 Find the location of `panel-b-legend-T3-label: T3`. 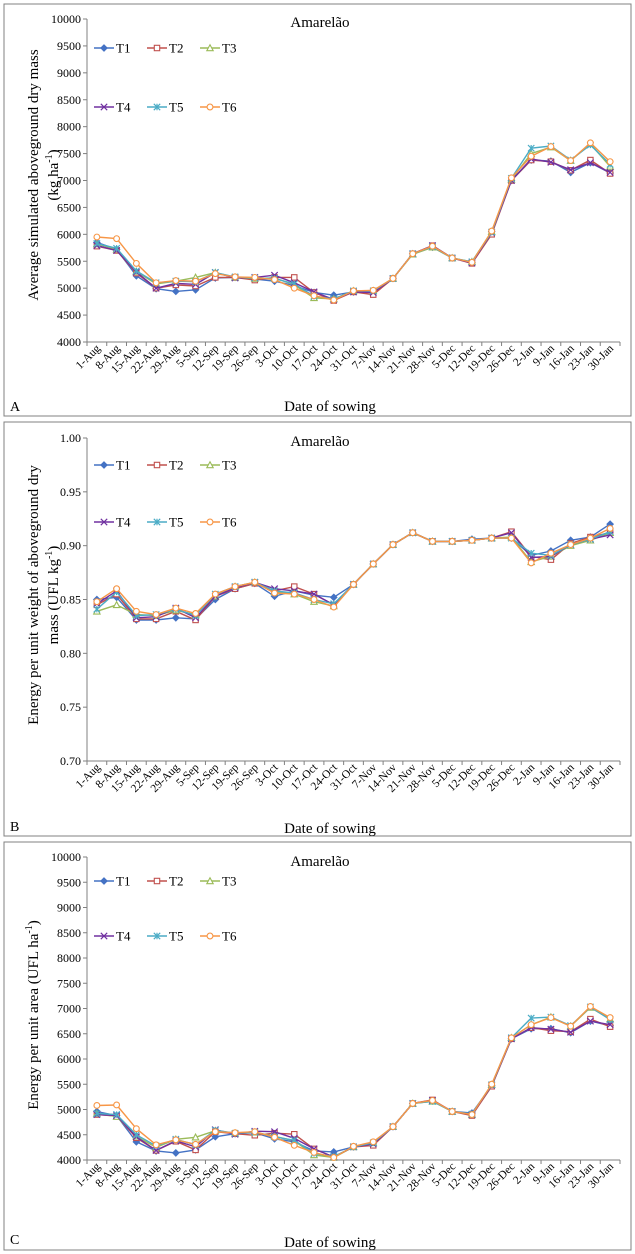

panel-b-legend-T3-label: T3 is located at coordinates (229, 465).